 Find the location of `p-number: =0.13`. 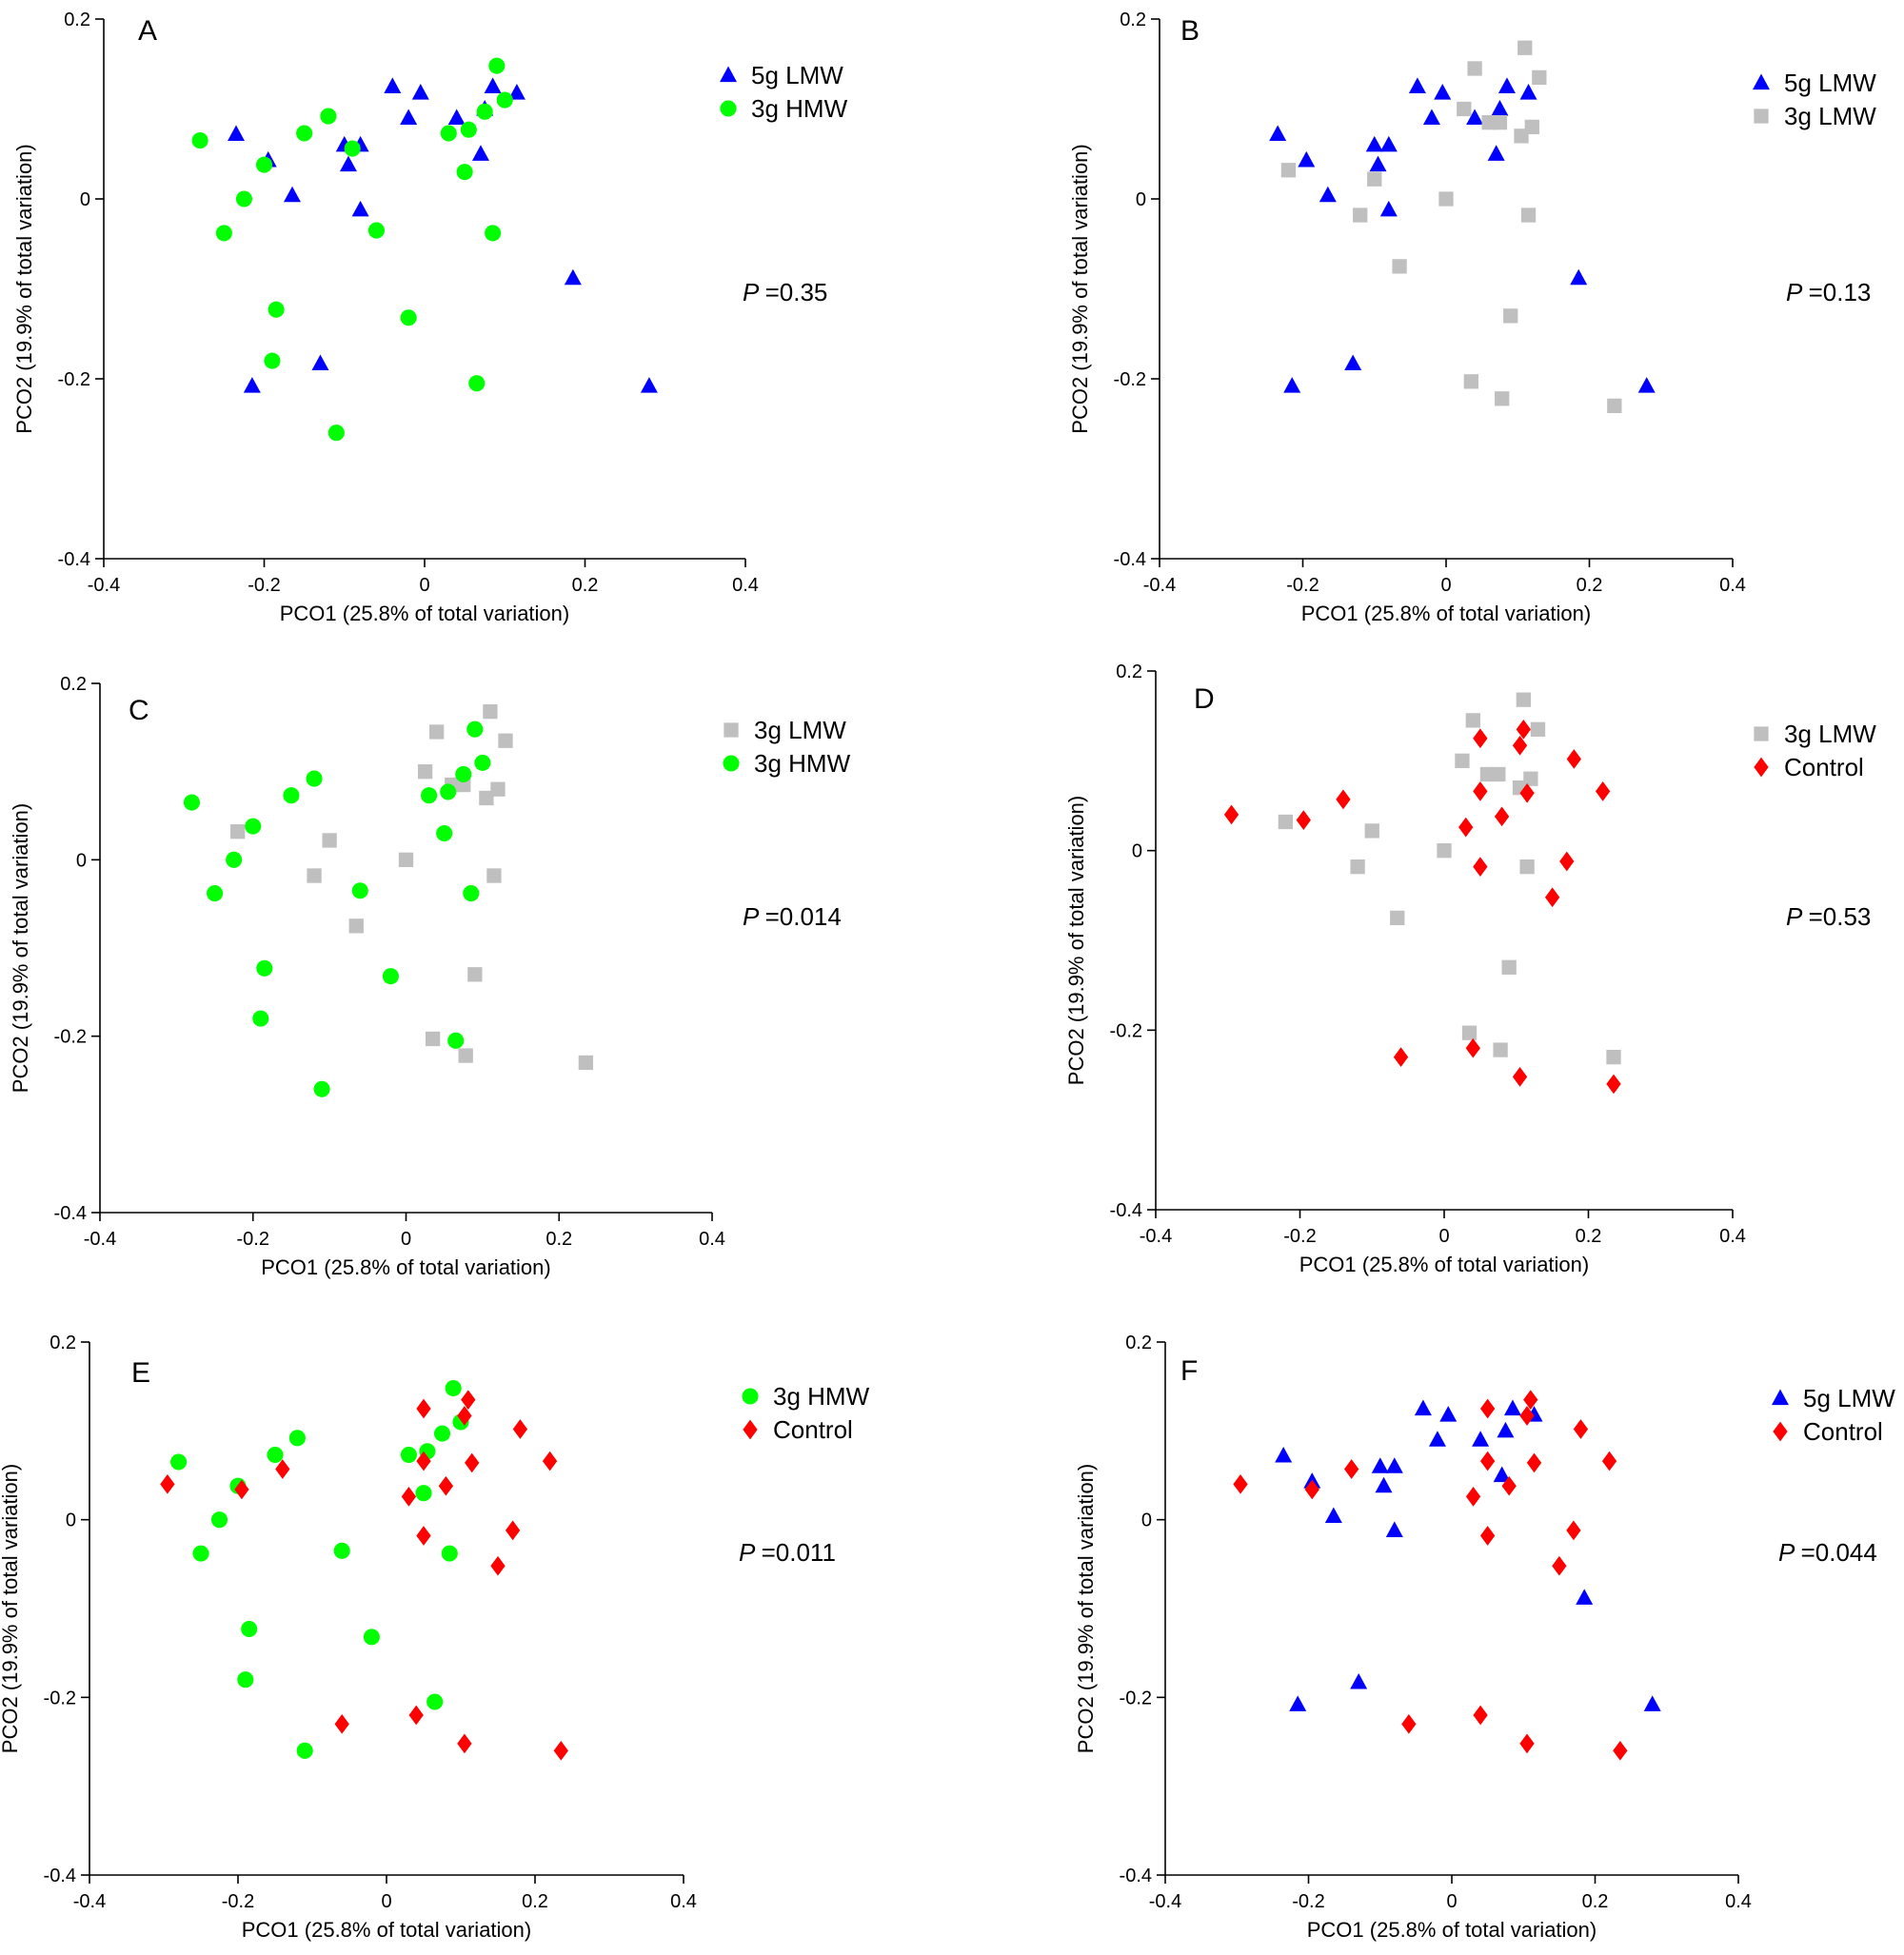

p-number: =0.13 is located at coordinates (1840, 292).